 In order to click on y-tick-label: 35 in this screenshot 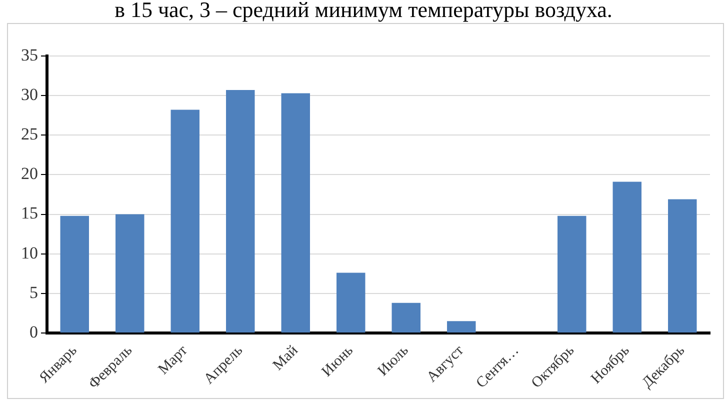, I will do `click(29, 54)`.